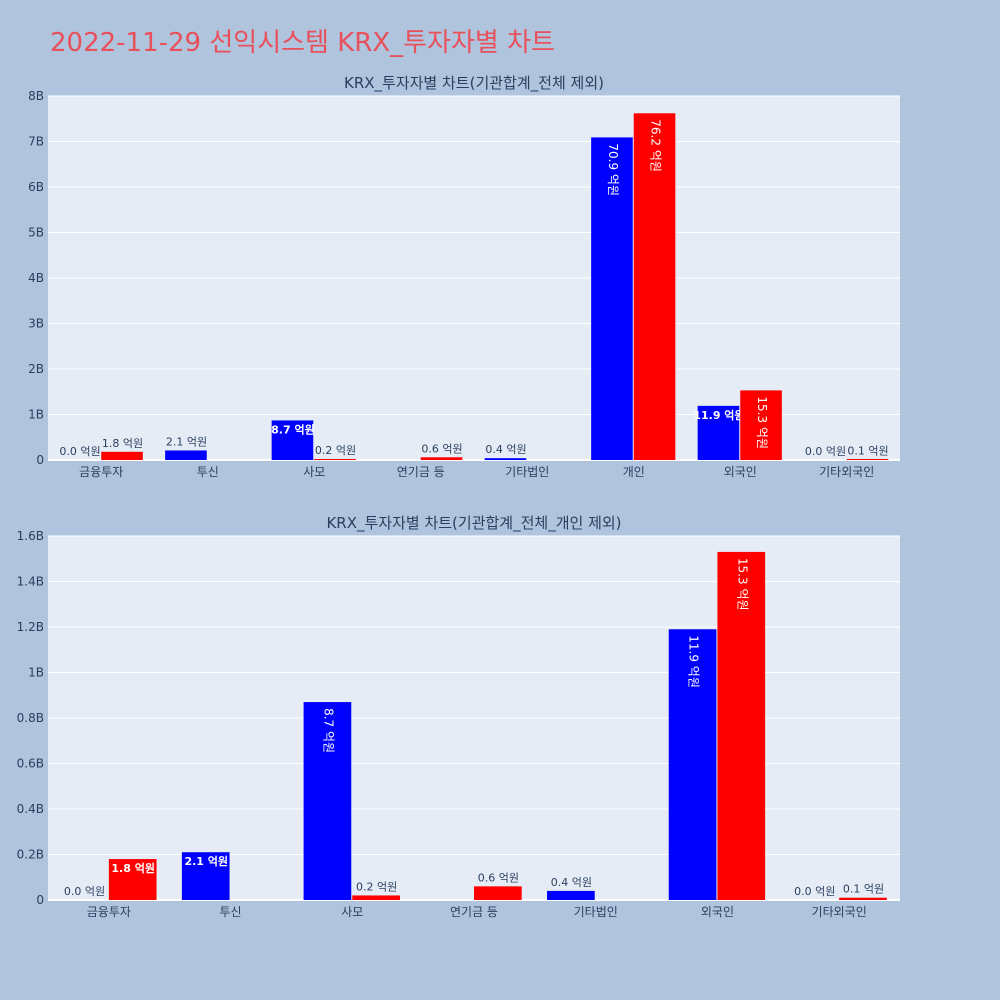 The width and height of the screenshot is (1000, 1000). What do you see at coordinates (656, 145) in the screenshot?
I see `data-label: 76.2 억원` at bounding box center [656, 145].